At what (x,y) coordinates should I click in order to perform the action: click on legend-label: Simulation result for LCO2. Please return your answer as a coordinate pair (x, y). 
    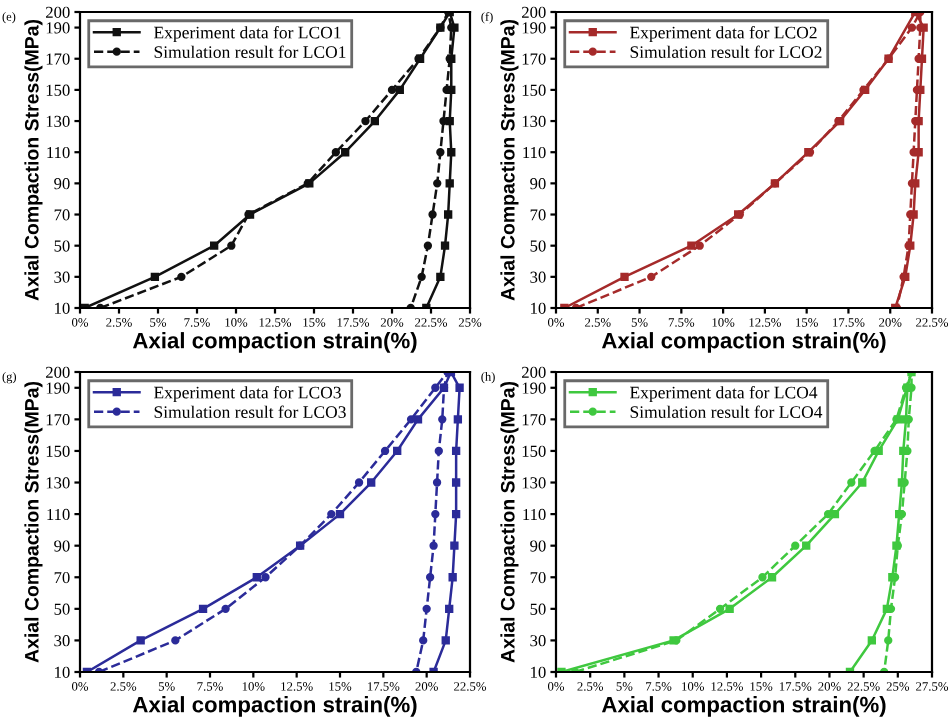
    Looking at the image, I should click on (726, 51).